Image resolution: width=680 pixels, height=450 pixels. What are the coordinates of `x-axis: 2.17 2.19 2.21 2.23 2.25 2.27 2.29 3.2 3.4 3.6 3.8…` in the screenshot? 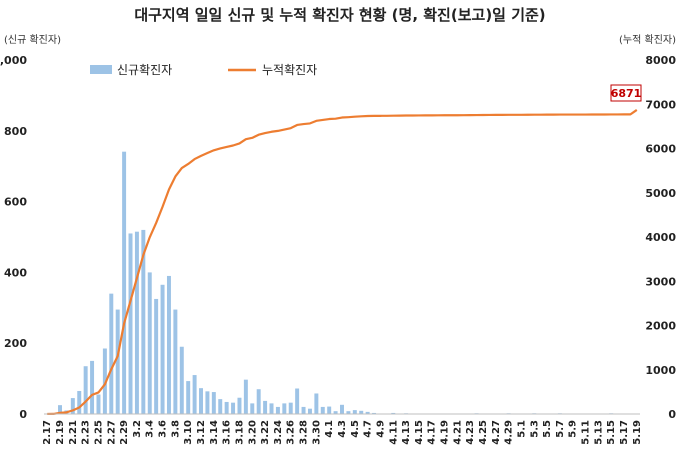 It's located at (342, 432).